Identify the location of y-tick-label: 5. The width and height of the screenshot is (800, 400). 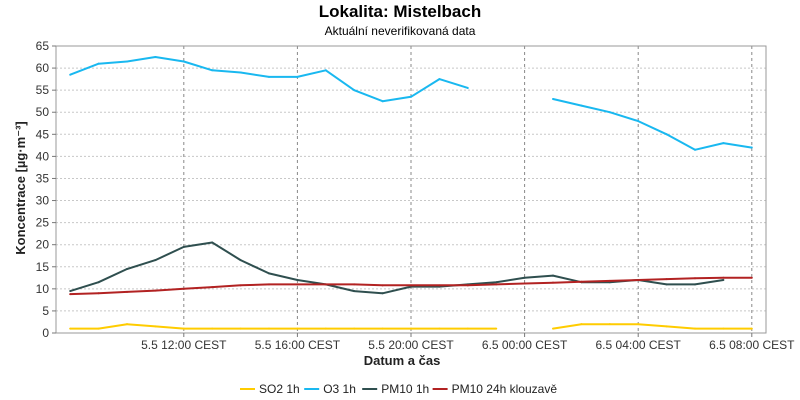
(45, 311).